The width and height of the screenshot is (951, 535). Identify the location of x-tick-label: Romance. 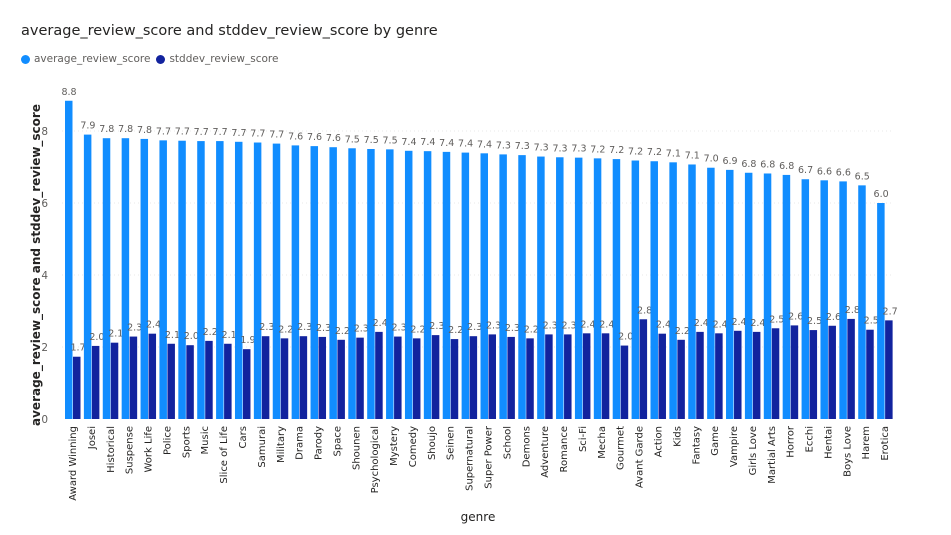
(564, 449).